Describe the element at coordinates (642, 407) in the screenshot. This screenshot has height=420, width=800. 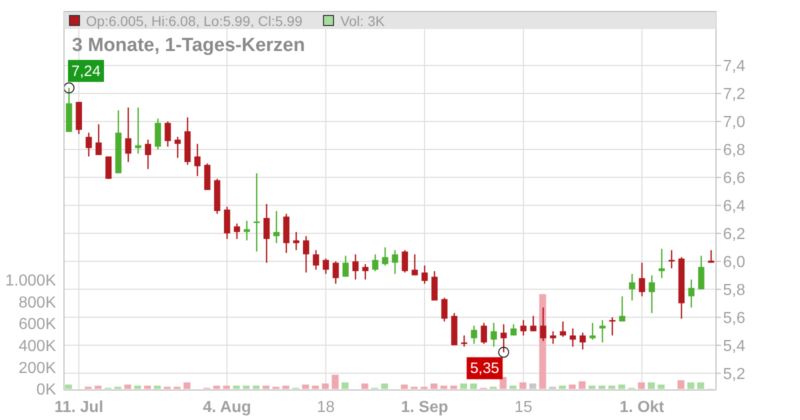
I see `x-tick-label: 1. Okt` at that location.